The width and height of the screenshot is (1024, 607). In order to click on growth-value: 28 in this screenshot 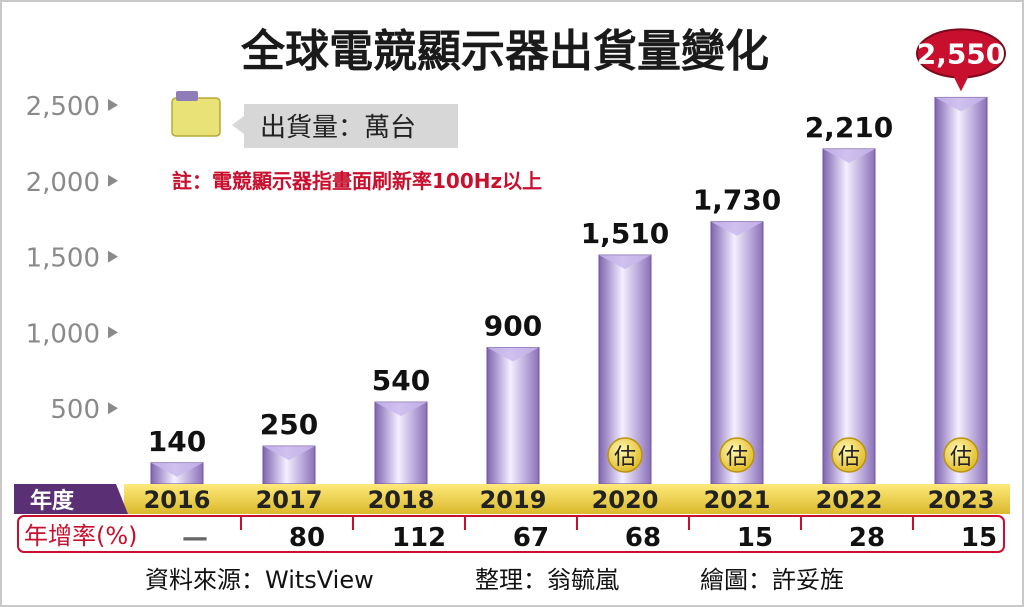, I will do `click(867, 538)`.